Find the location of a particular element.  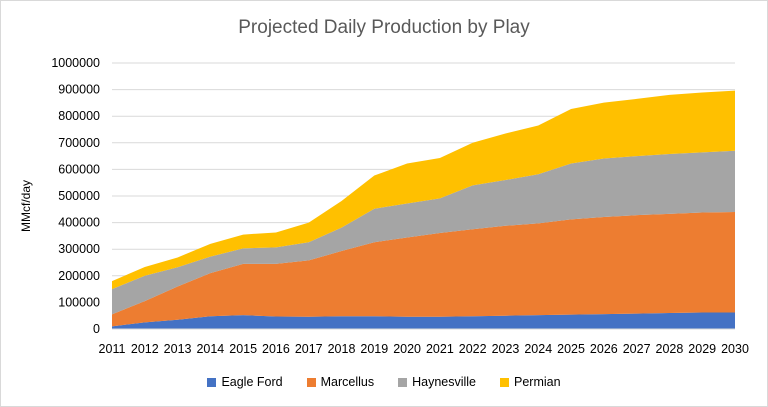

legend-item-marcellus: Marcellus is located at coordinates (340, 382).